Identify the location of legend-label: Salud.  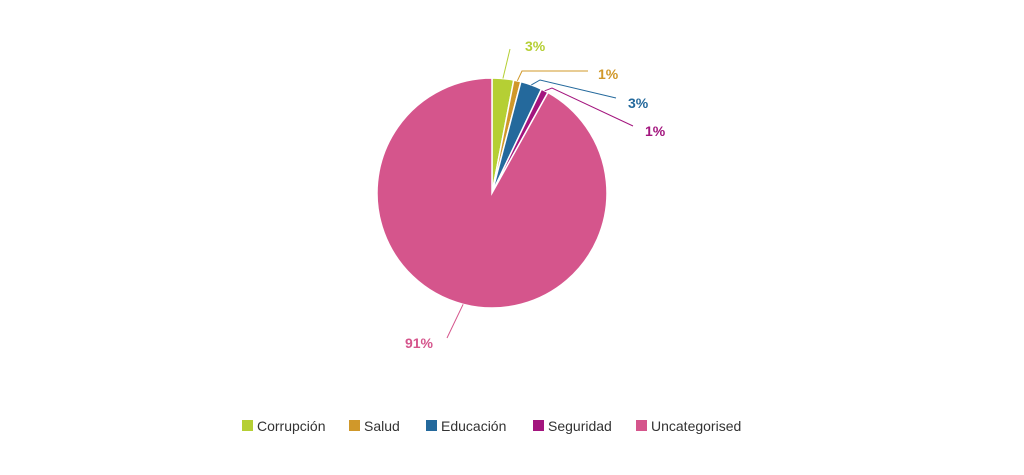
(382, 426).